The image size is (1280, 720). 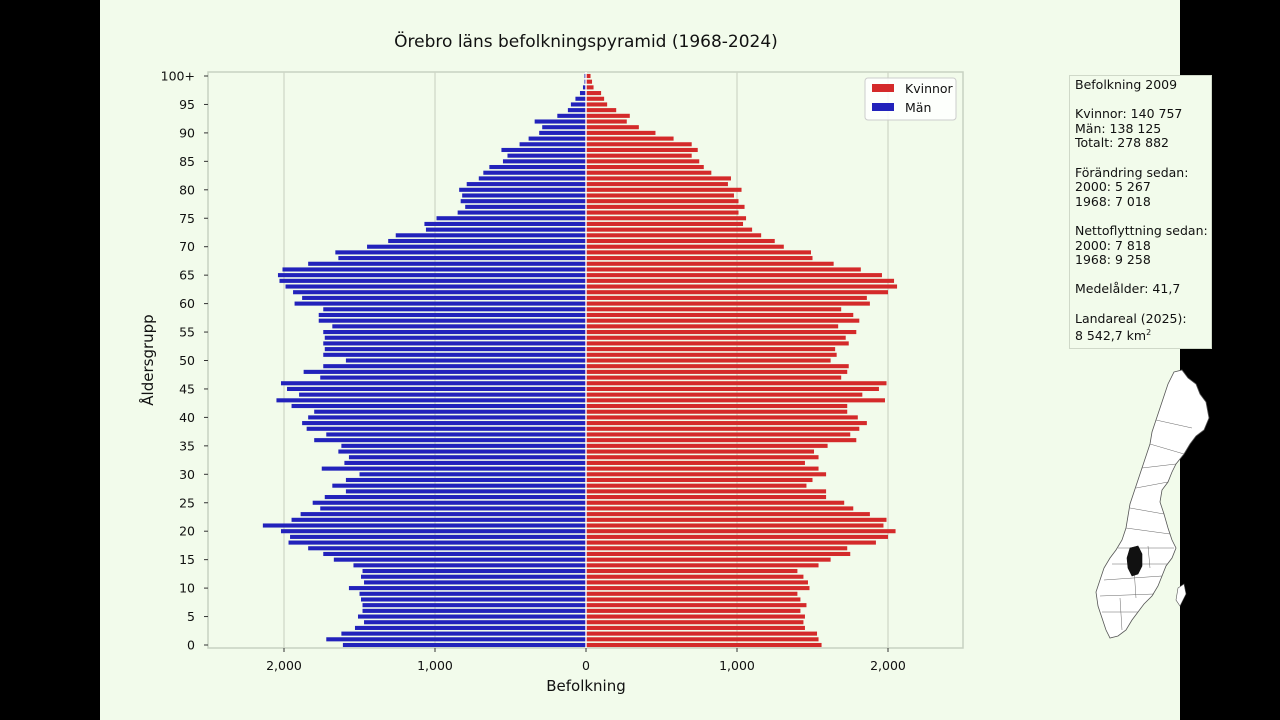 What do you see at coordinates (187, 161) in the screenshot?
I see `y-tick-label: 85` at bounding box center [187, 161].